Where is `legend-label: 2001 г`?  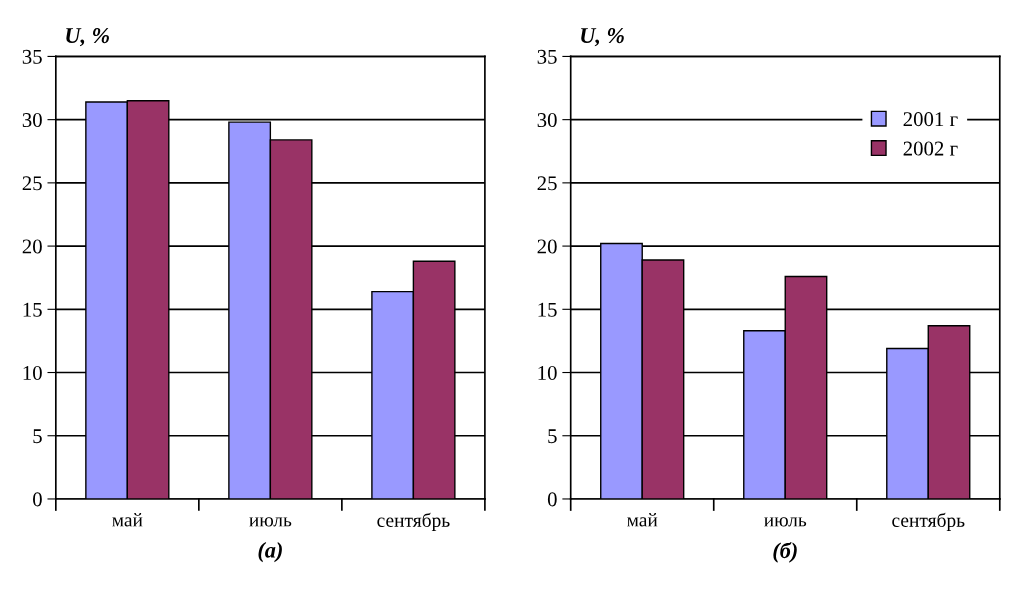
legend-label: 2001 г is located at coordinates (930, 119).